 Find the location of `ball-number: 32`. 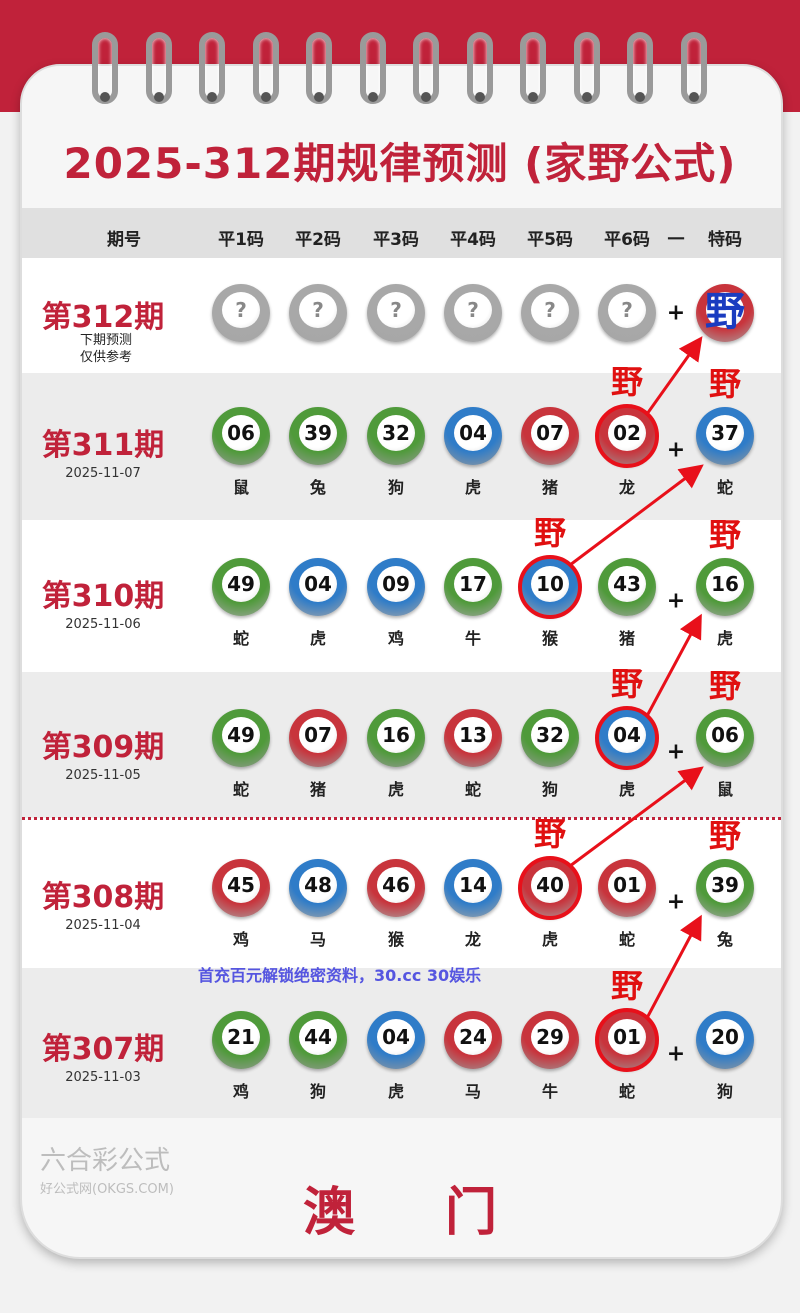

ball-number: 32 is located at coordinates (396, 433).